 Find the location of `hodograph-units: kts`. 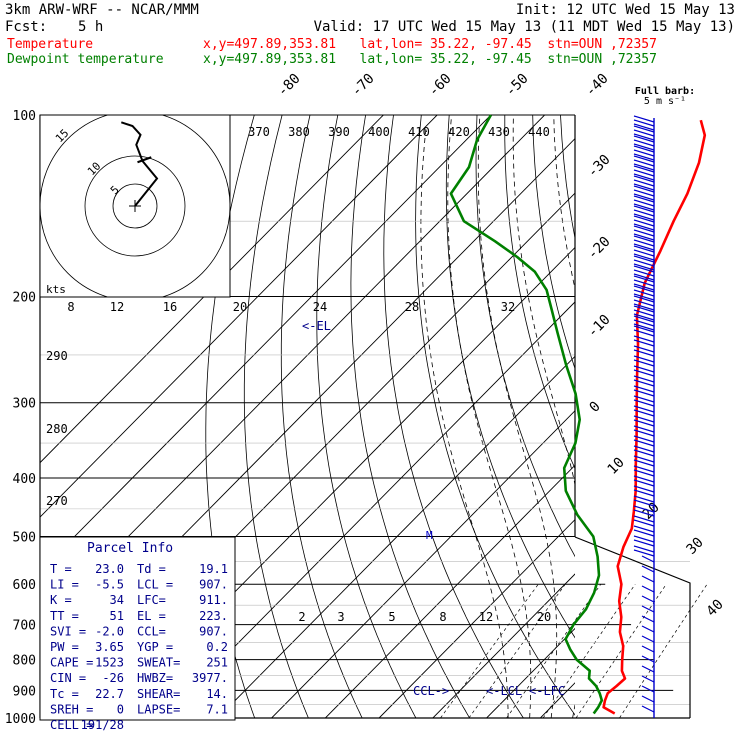

hodograph-units: kts is located at coordinates (56, 289).